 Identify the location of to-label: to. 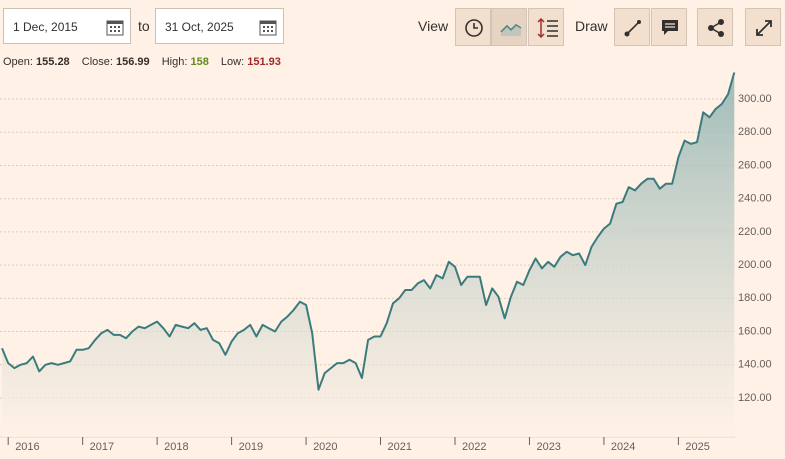
(144, 26).